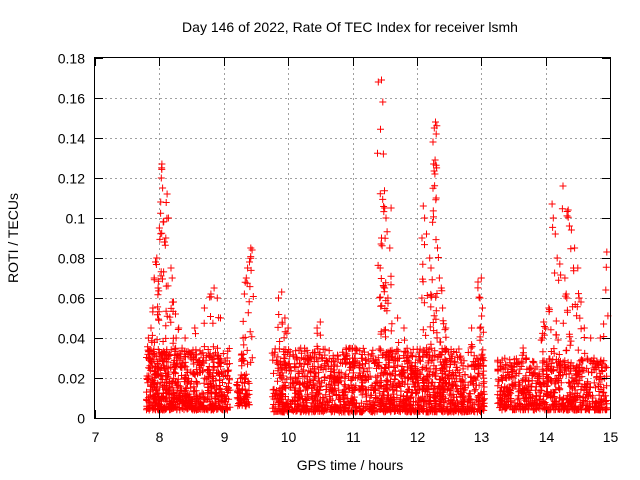 This screenshot has width=640, height=480. Describe the element at coordinates (547, 437) in the screenshot. I see `x-tick-label: 14` at that location.